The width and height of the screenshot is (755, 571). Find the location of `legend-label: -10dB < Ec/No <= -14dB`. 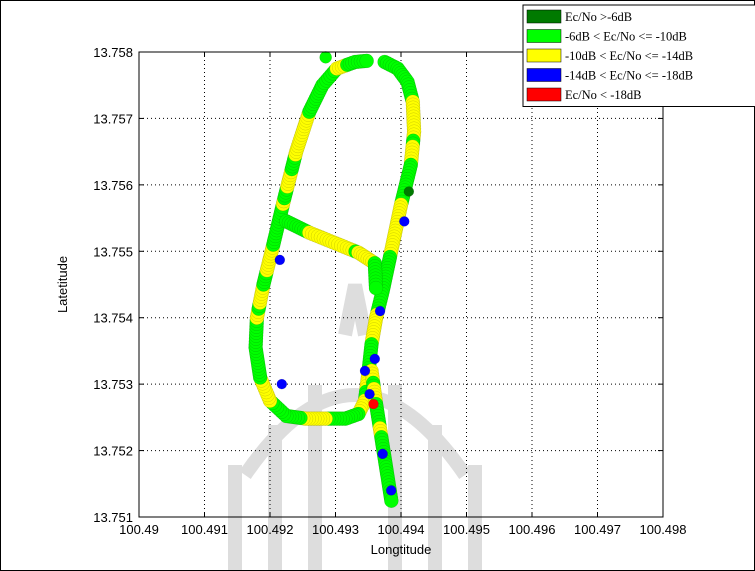

legend-label: -10dB < Ec/No <= -14dB is located at coordinates (629, 56).